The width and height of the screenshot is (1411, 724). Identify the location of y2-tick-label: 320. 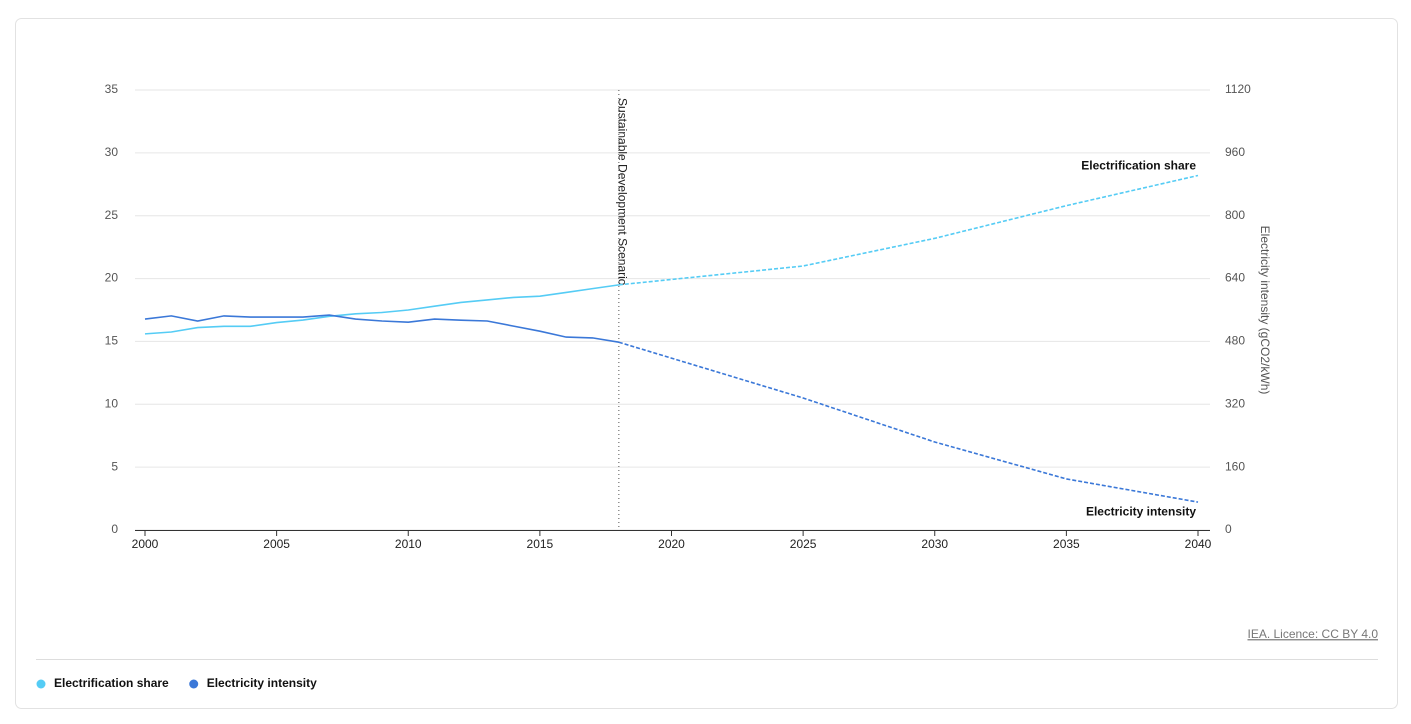
(1235, 403).